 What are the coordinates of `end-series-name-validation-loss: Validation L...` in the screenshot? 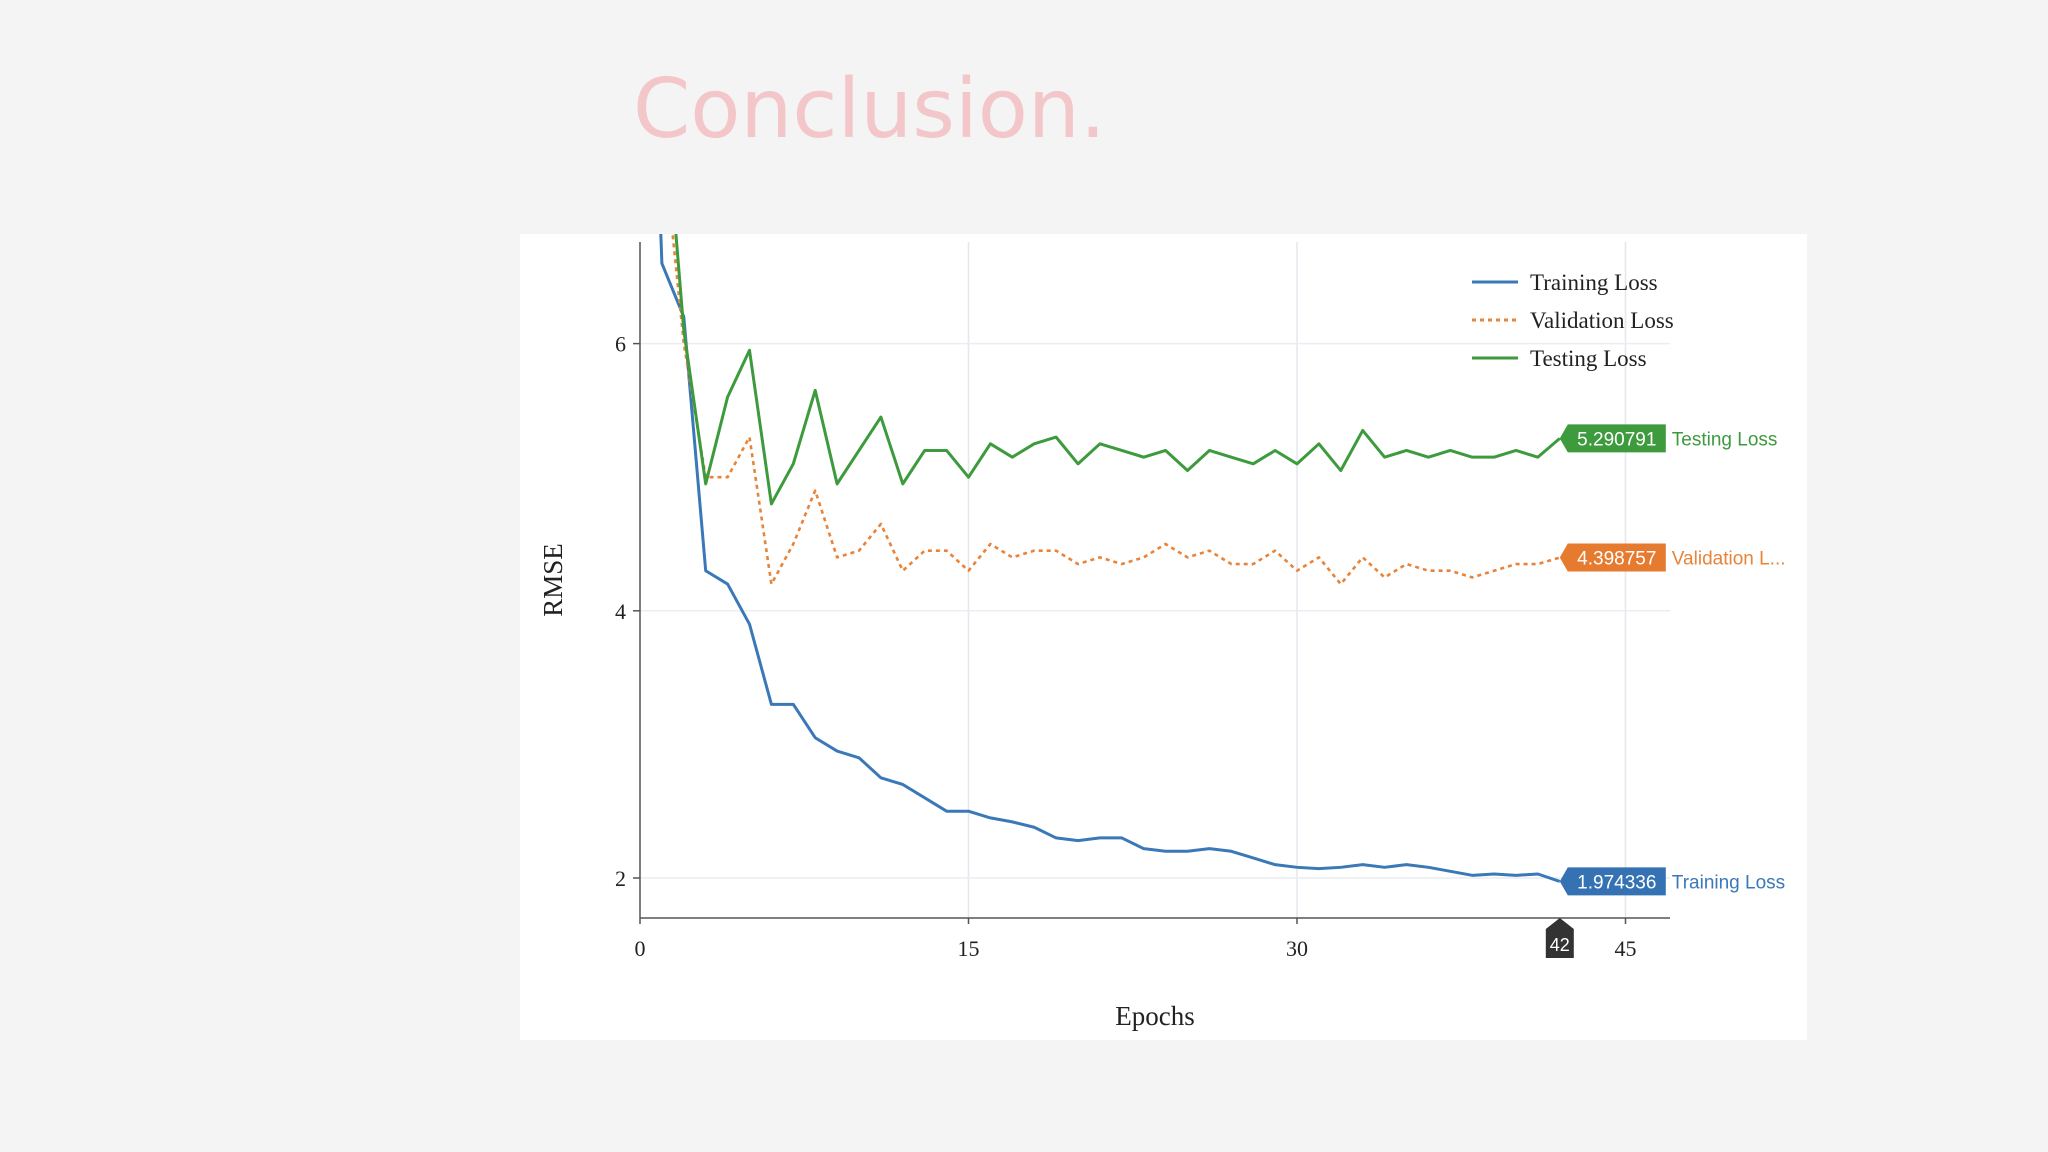 It's located at (1729, 559).